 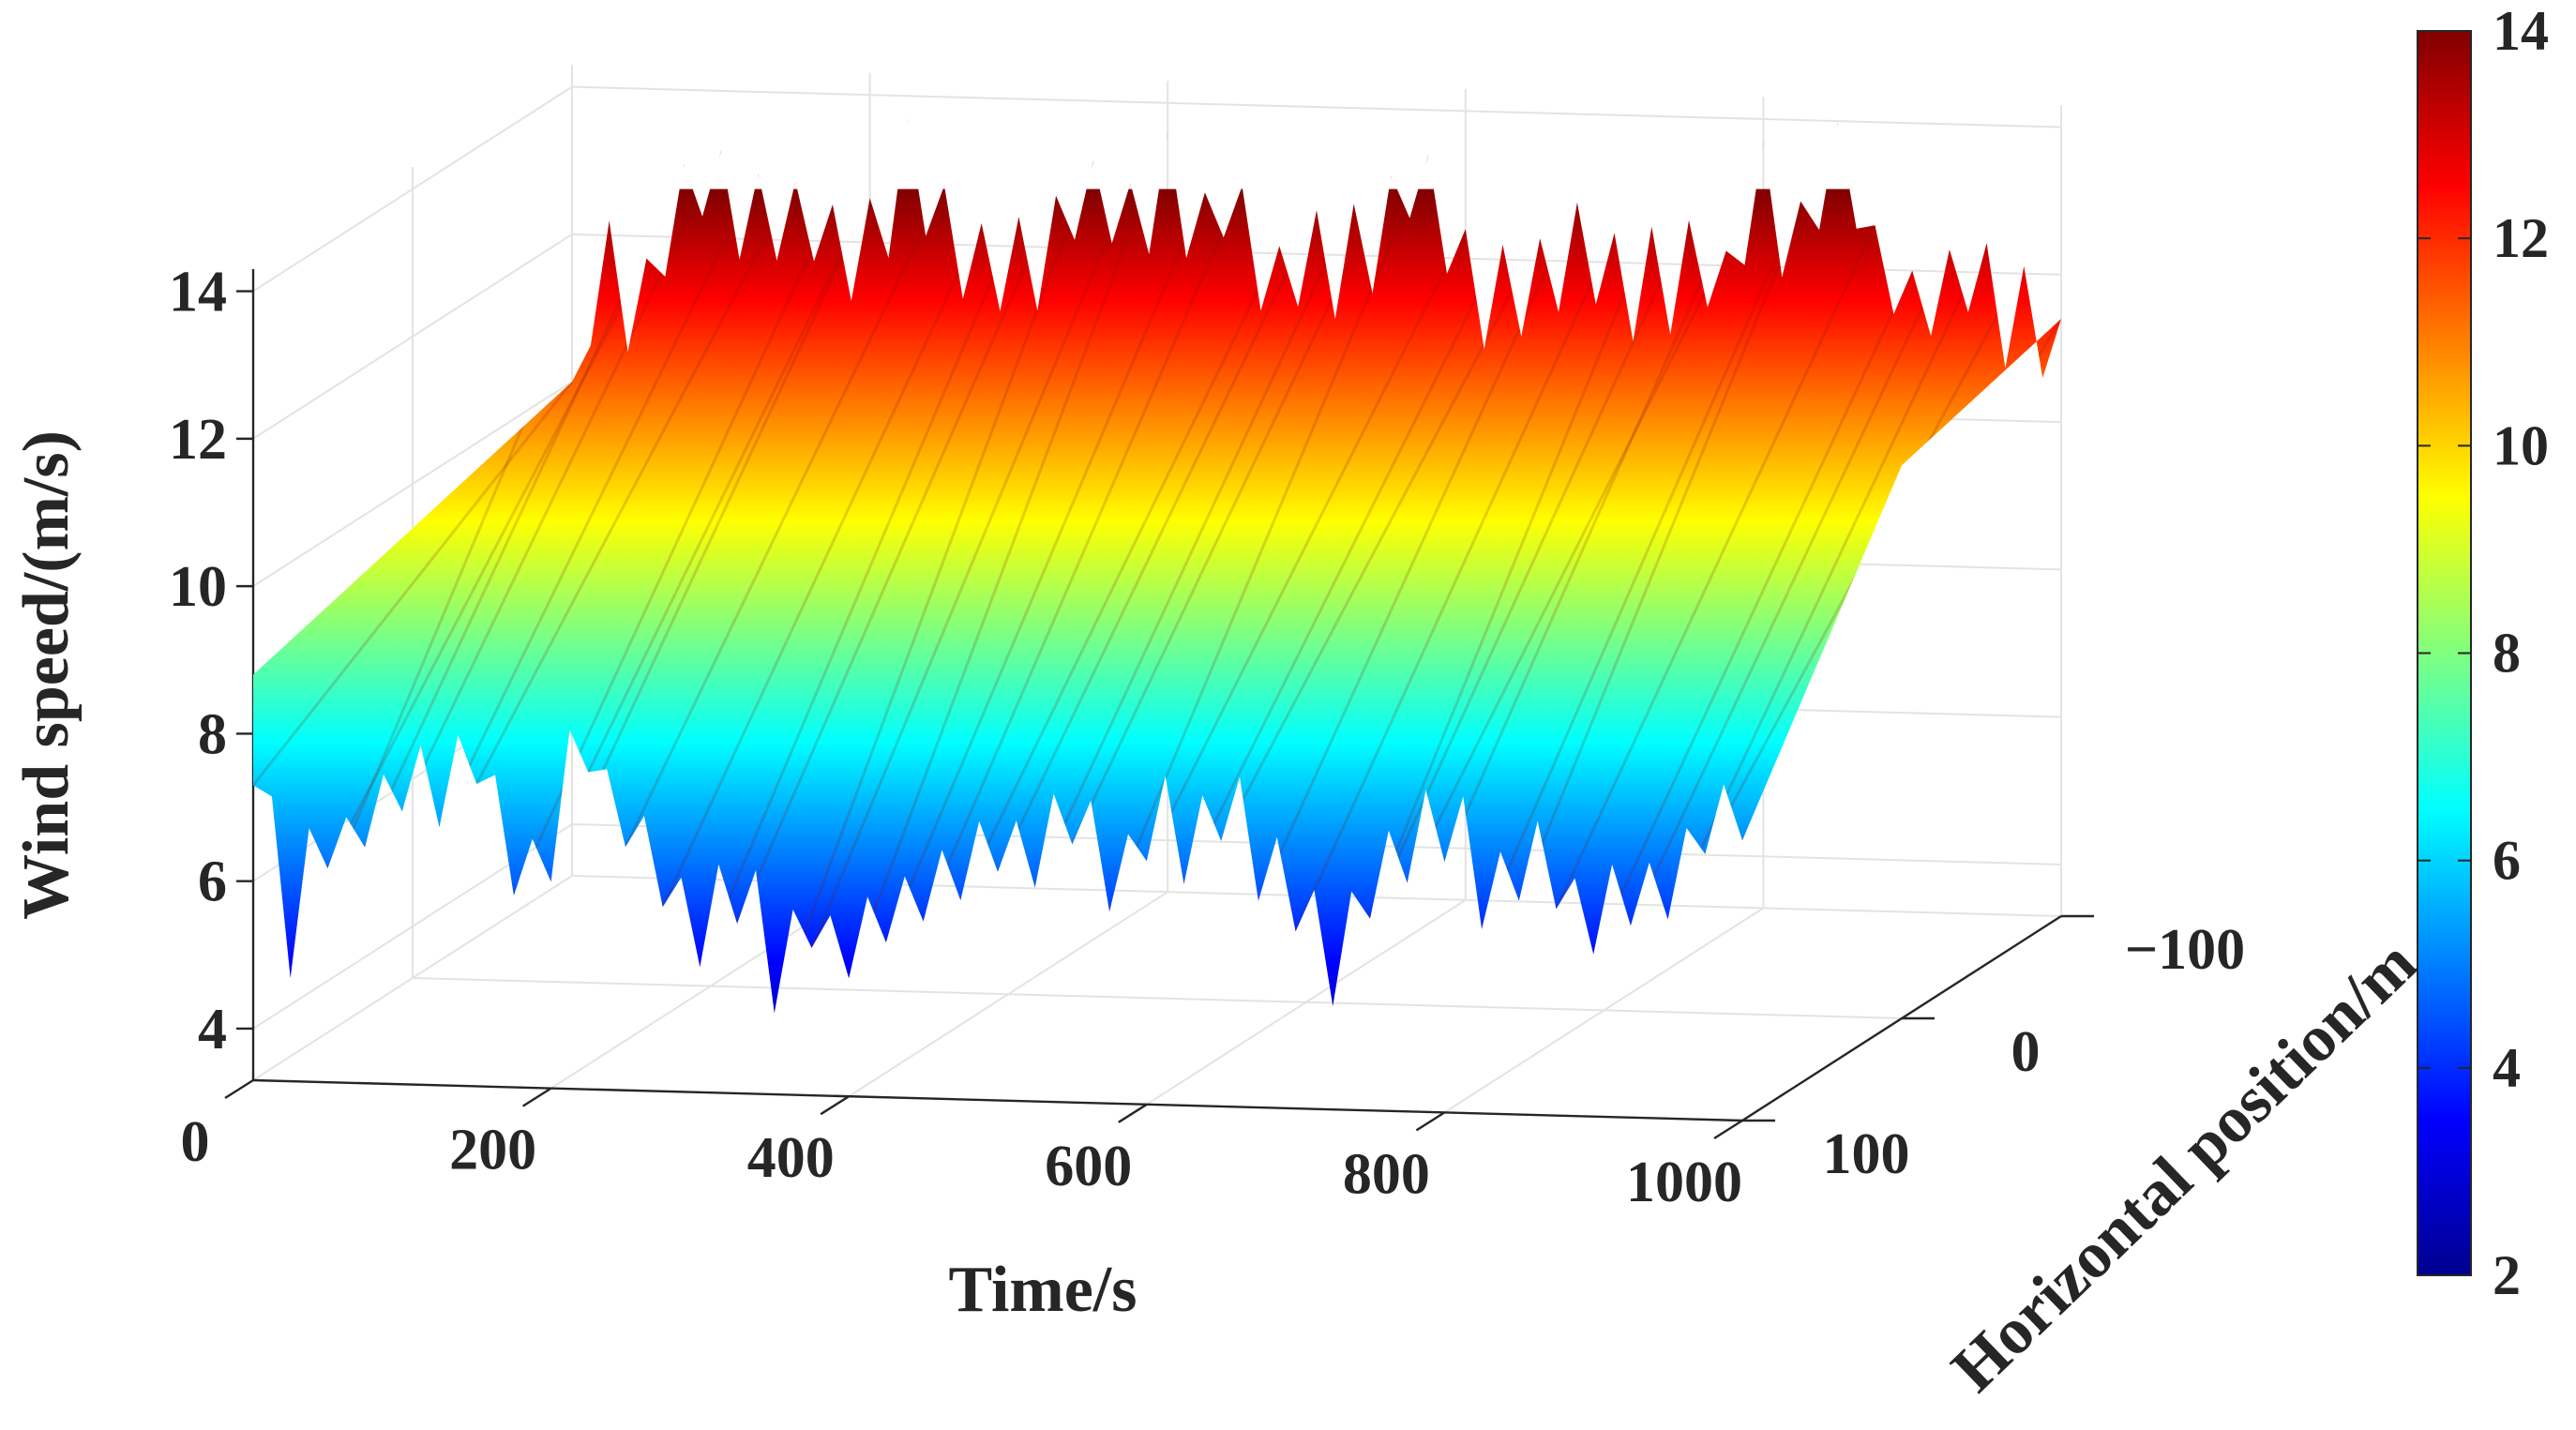 What do you see at coordinates (2185, 950) in the screenshot?
I see `y-tick-label: −100` at bounding box center [2185, 950].